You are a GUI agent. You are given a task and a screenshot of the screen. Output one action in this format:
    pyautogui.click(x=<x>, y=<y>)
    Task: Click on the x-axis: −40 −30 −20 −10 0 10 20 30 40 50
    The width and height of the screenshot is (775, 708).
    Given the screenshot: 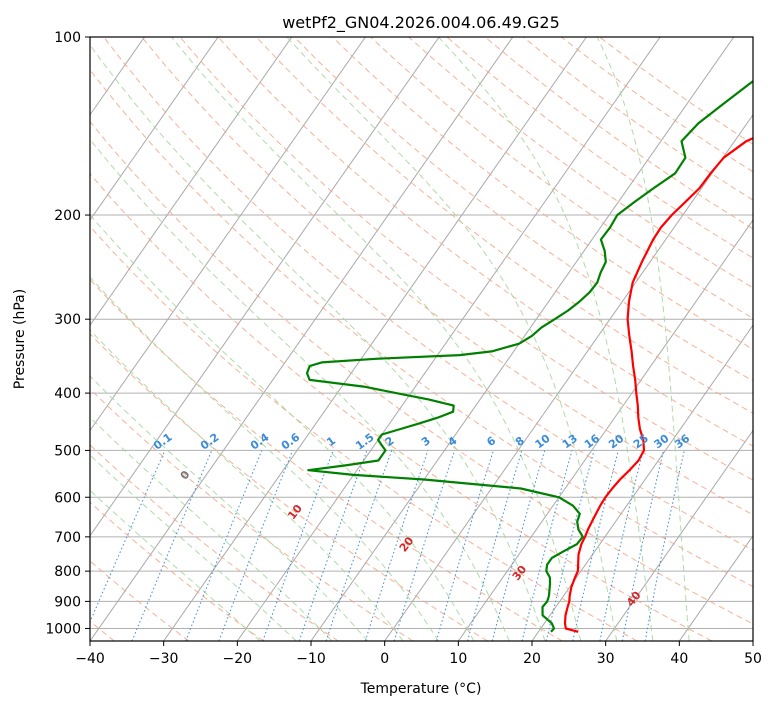 What is the action you would take?
    pyautogui.click(x=418, y=654)
    